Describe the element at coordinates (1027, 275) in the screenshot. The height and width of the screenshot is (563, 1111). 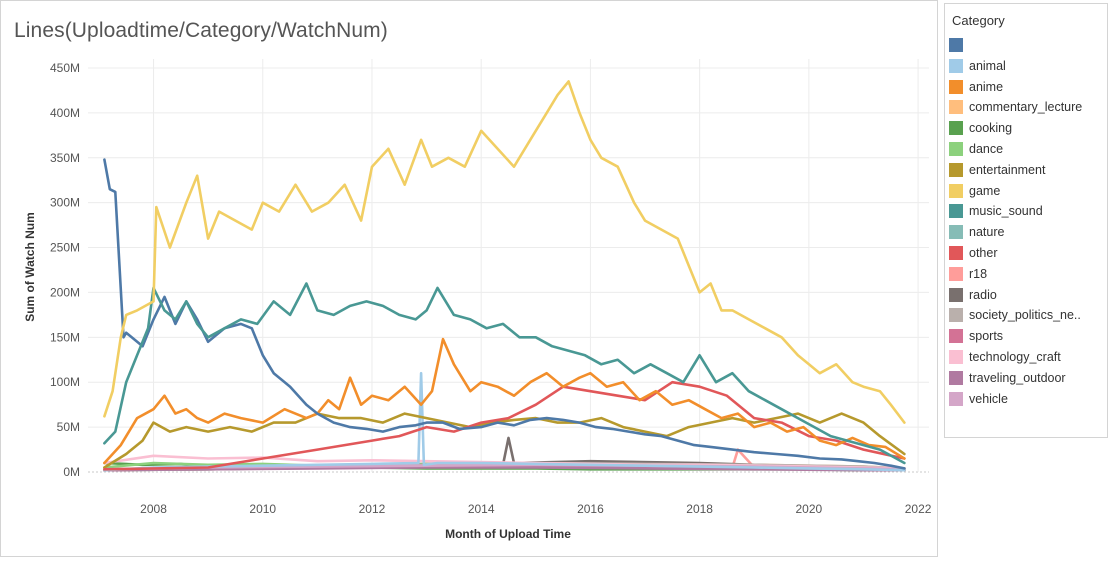
I see `legend-item-r18: r18` at that location.